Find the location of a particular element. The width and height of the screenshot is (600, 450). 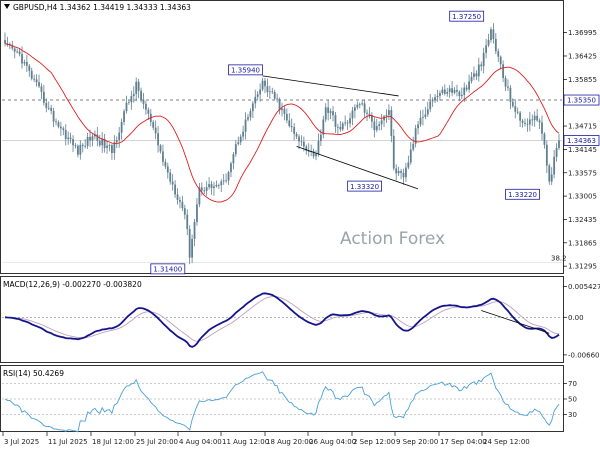

x-tick-label: 4 Aug 04:00 is located at coordinates (200, 442).